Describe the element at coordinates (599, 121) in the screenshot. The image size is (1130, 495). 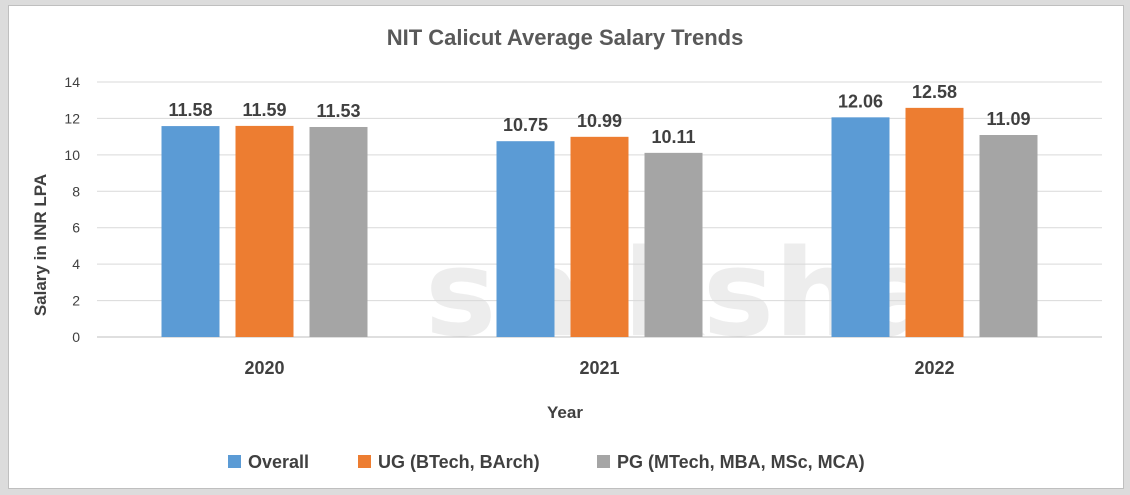
I see `data-label: 10.99` at that location.